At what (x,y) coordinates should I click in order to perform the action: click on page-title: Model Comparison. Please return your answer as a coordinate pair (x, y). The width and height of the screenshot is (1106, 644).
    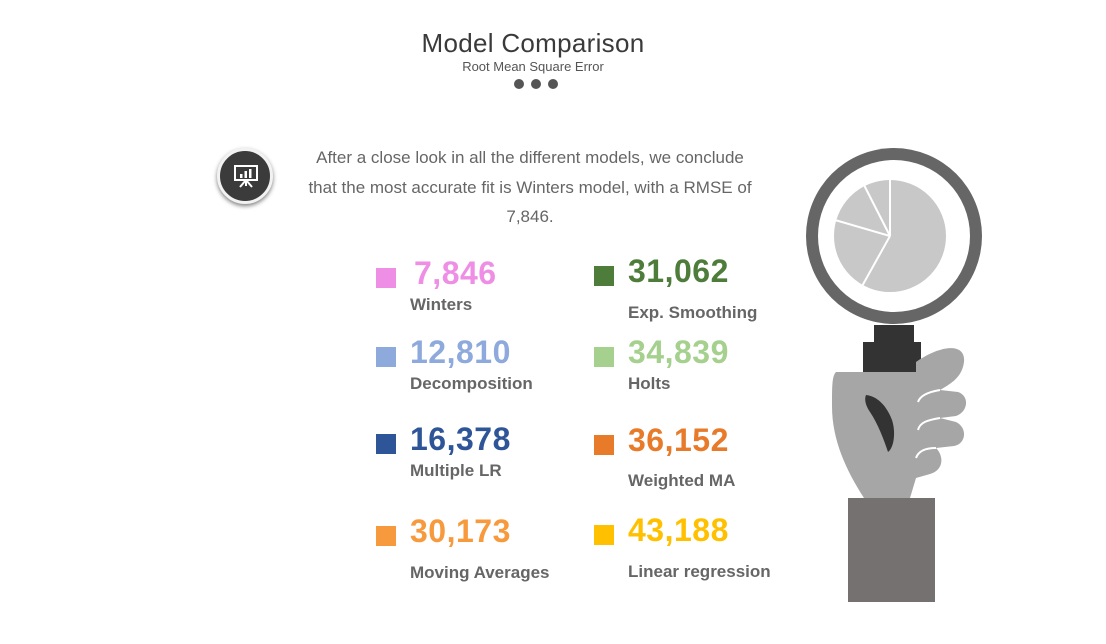
    Looking at the image, I should click on (533, 43).